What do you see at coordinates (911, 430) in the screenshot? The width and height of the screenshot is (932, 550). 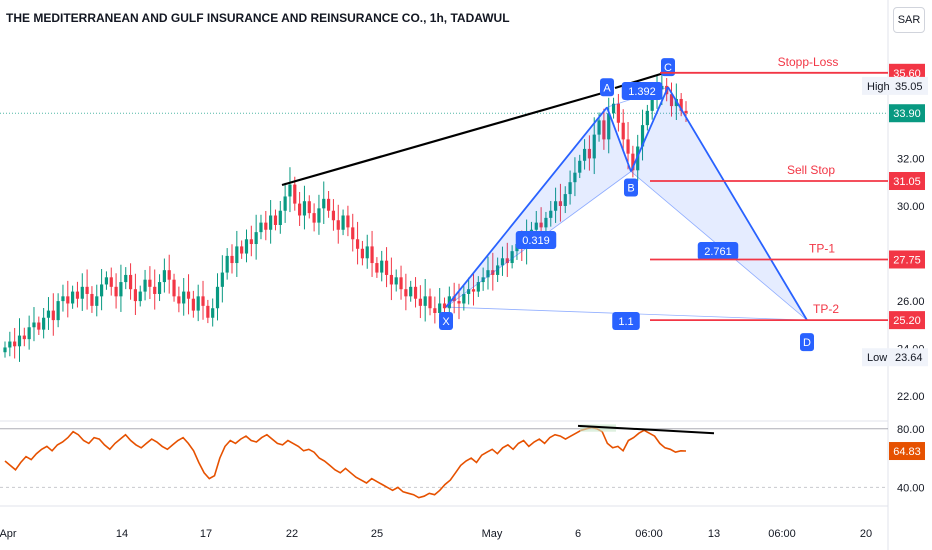 I see `rsi-axis-tick: 80.00` at bounding box center [911, 430].